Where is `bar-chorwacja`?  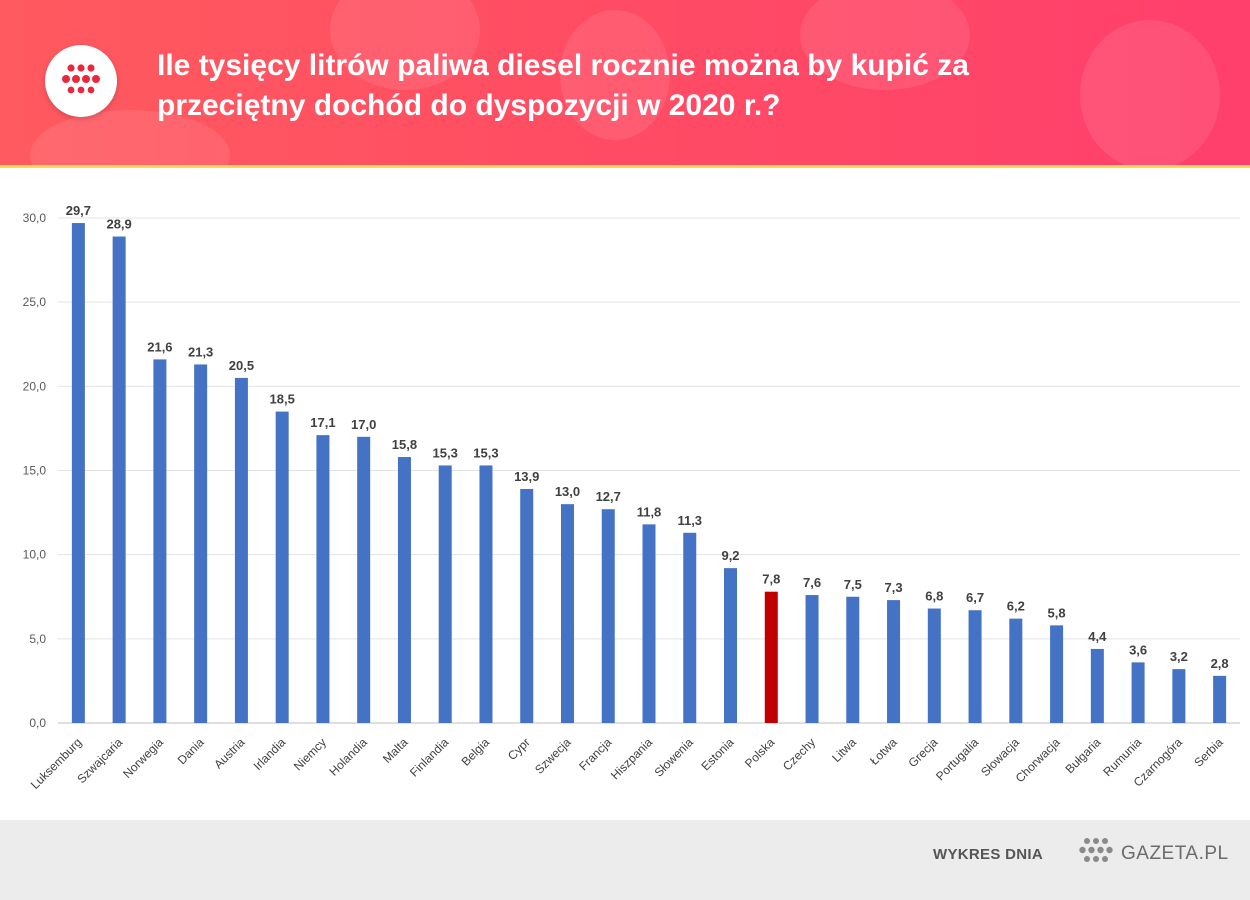
bar-chorwacja is located at coordinates (1057, 674).